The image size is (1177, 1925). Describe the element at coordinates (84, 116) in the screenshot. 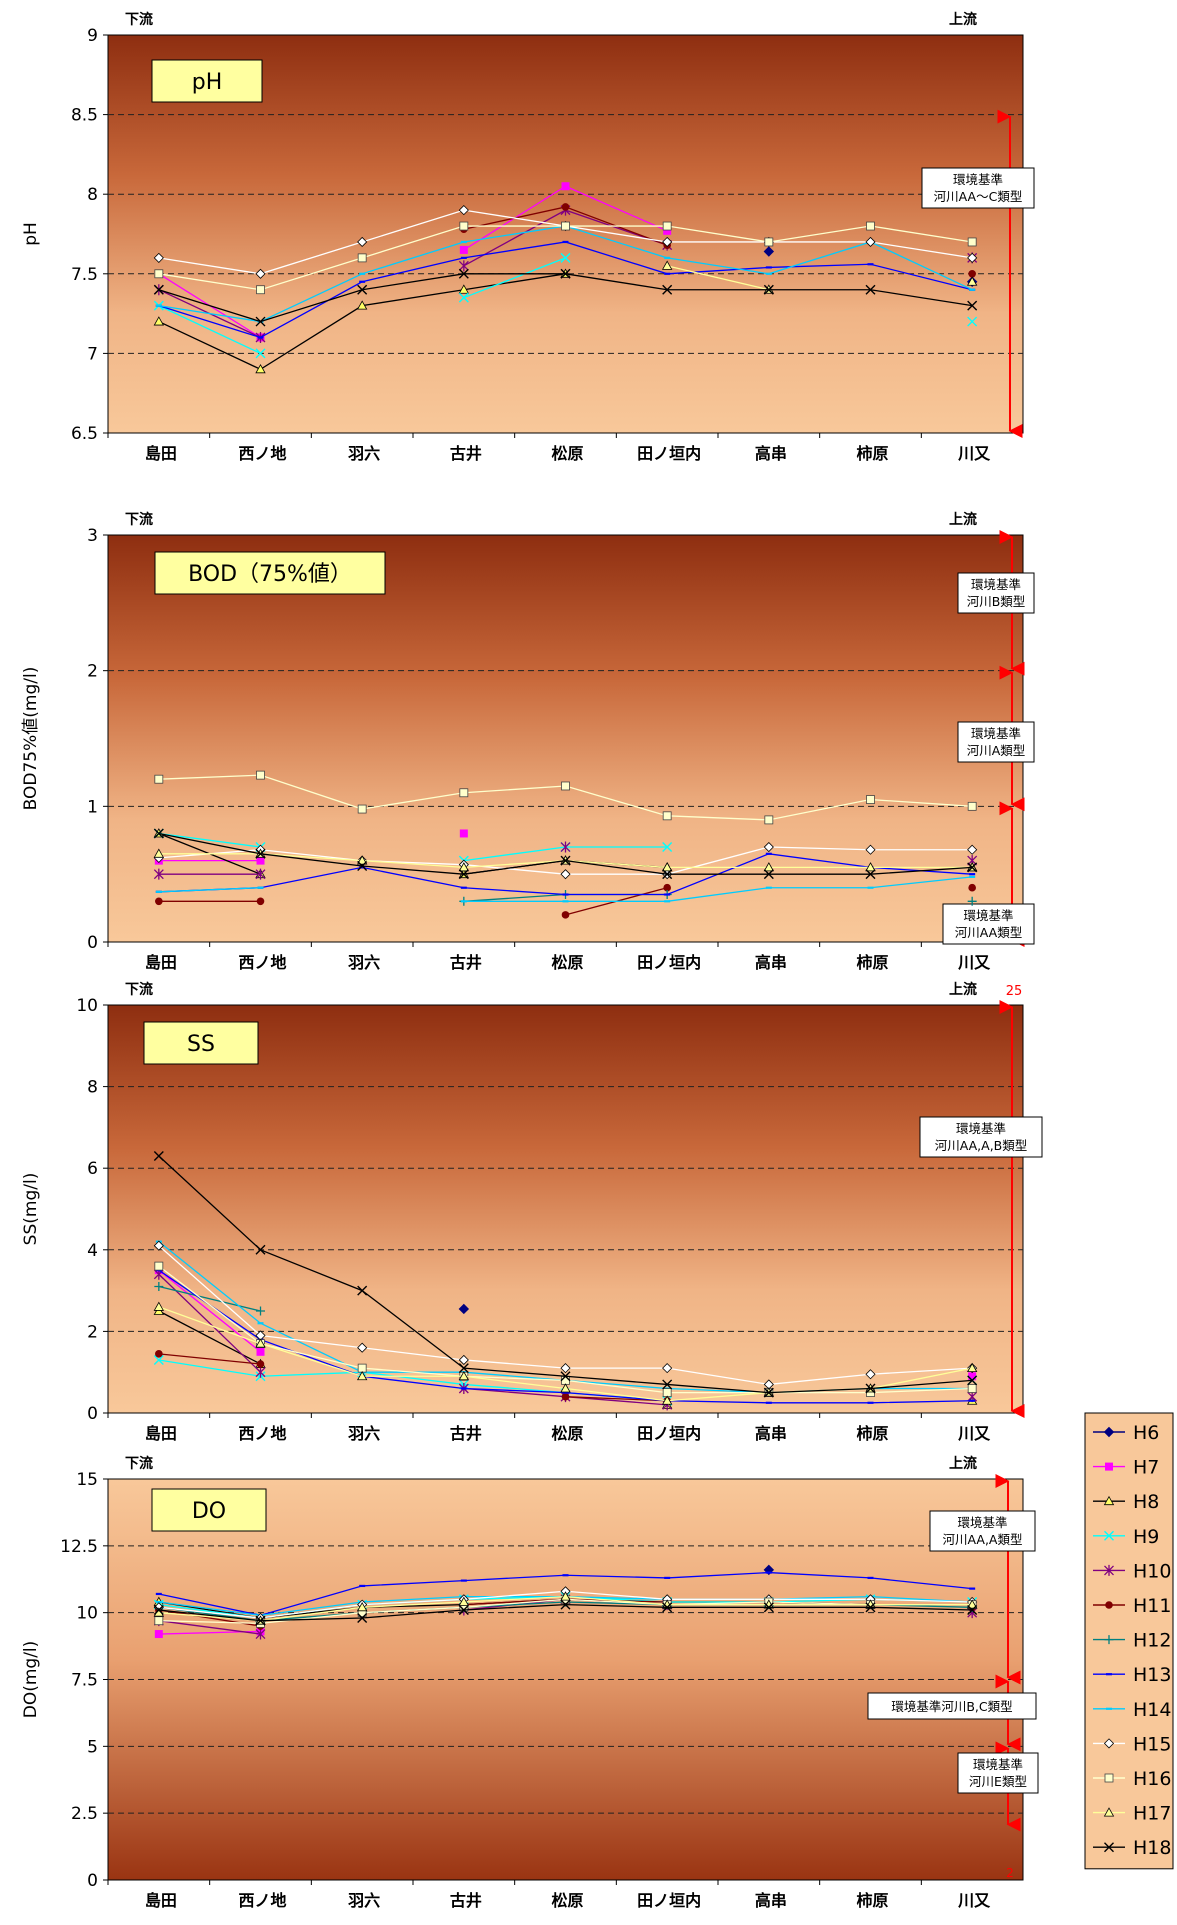

I see `y-tick-label: 8.5` at that location.